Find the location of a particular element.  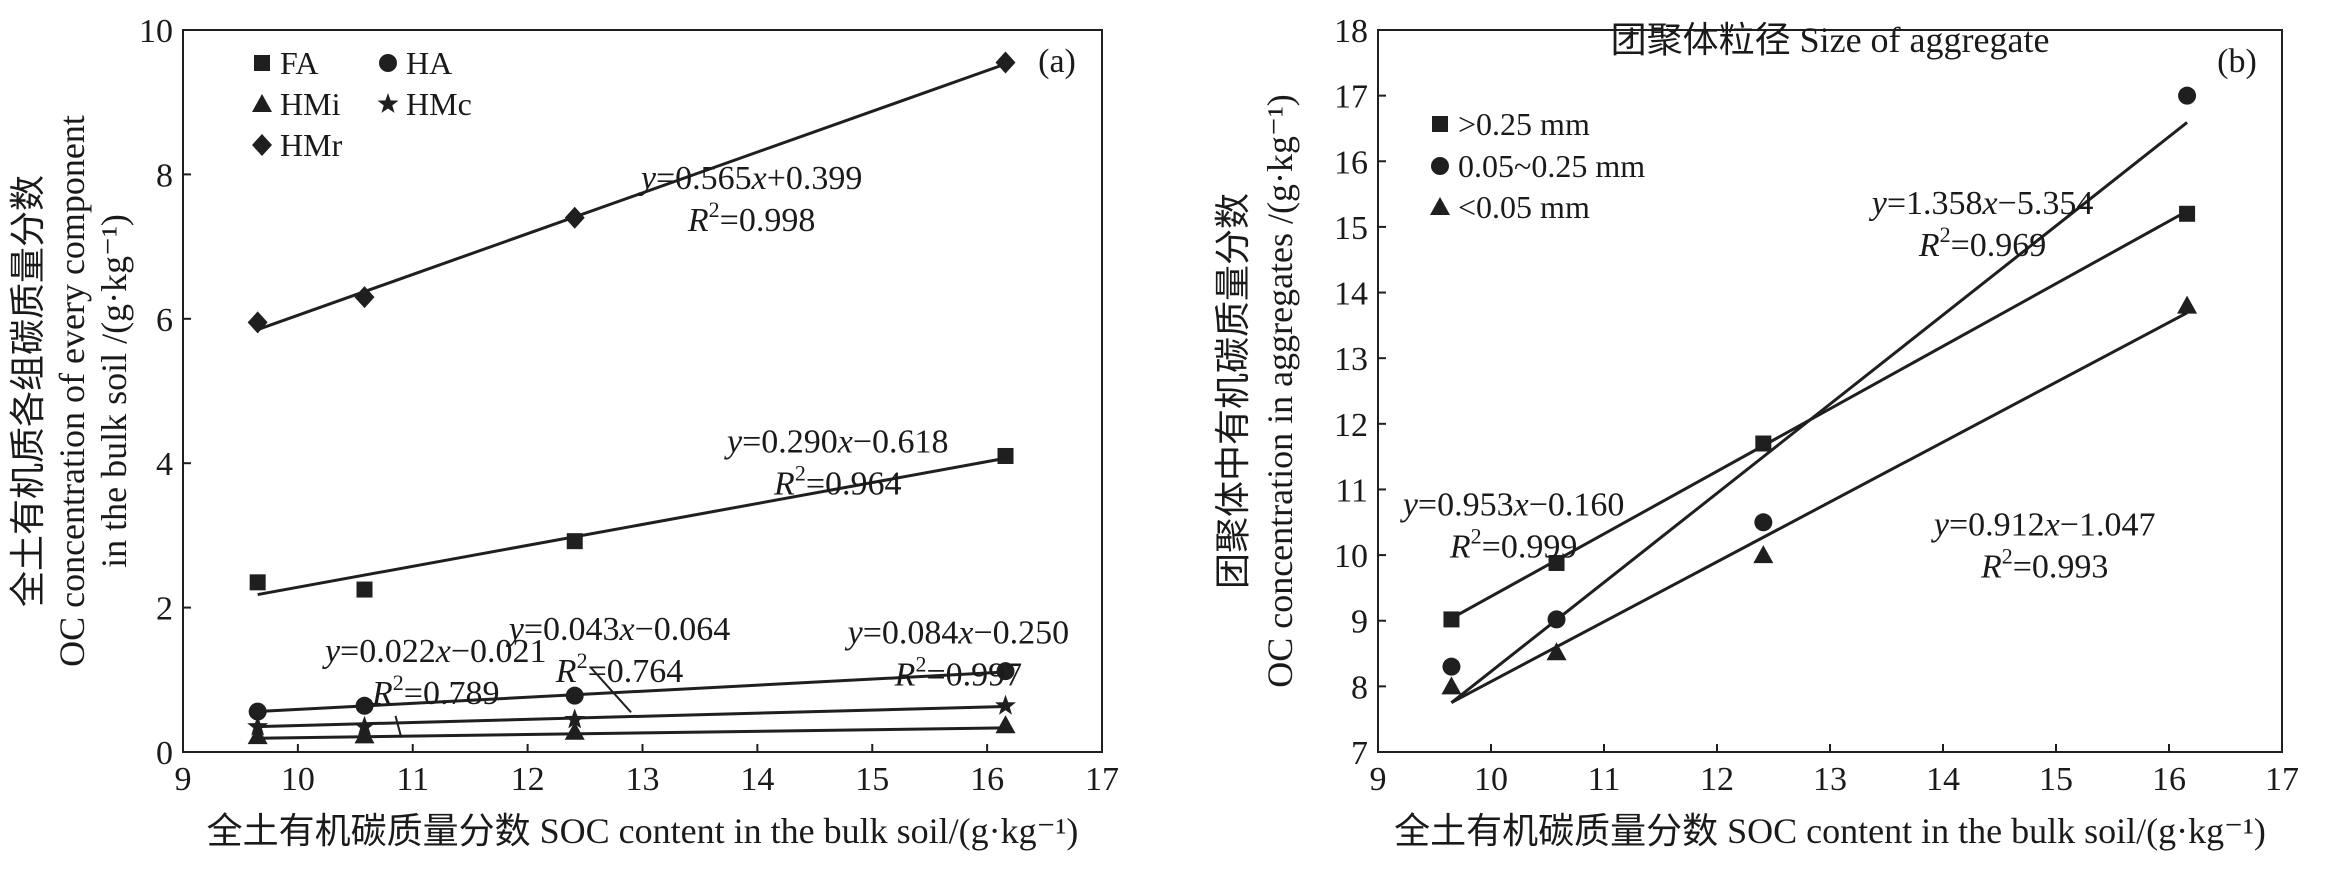

fit-line-HA is located at coordinates (631, 692).